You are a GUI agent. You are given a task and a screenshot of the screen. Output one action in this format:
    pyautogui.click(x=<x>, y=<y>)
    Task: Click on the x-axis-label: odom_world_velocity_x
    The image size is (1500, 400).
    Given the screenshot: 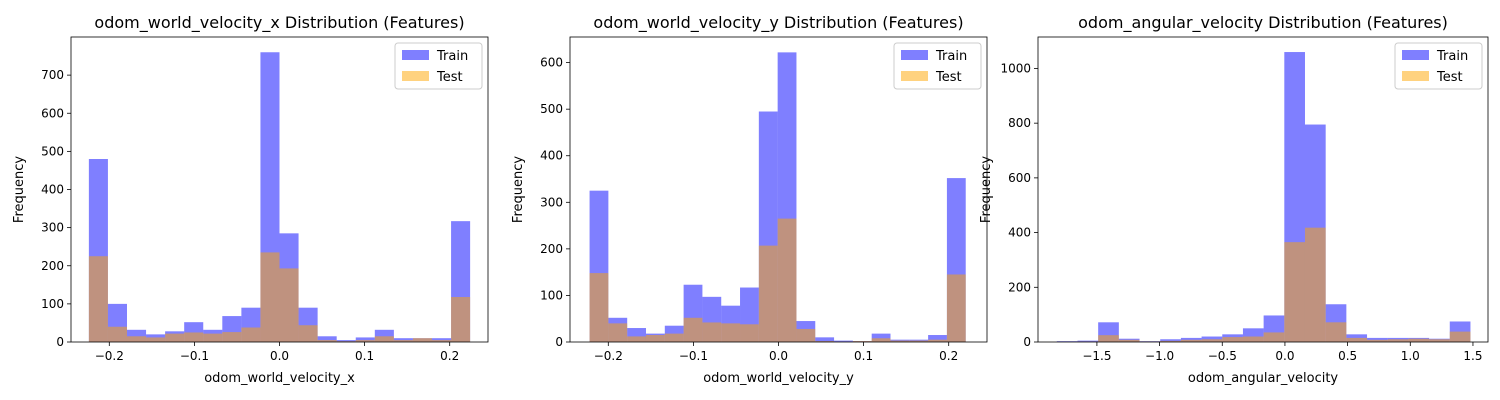 What is the action you would take?
    pyautogui.click(x=279, y=378)
    